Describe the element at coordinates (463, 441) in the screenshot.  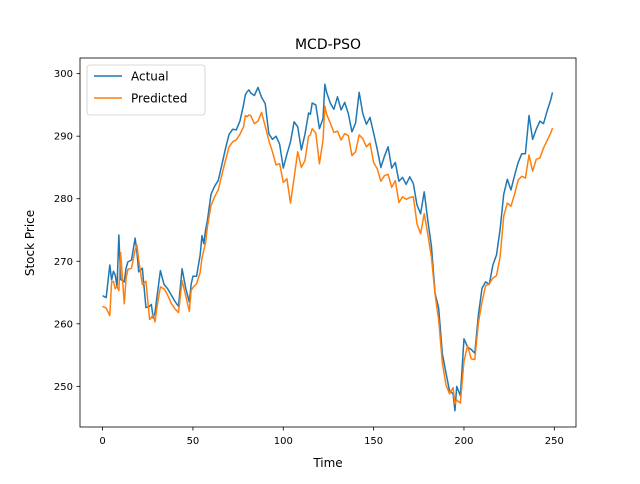
I see `x-tick-label: 200` at that location.